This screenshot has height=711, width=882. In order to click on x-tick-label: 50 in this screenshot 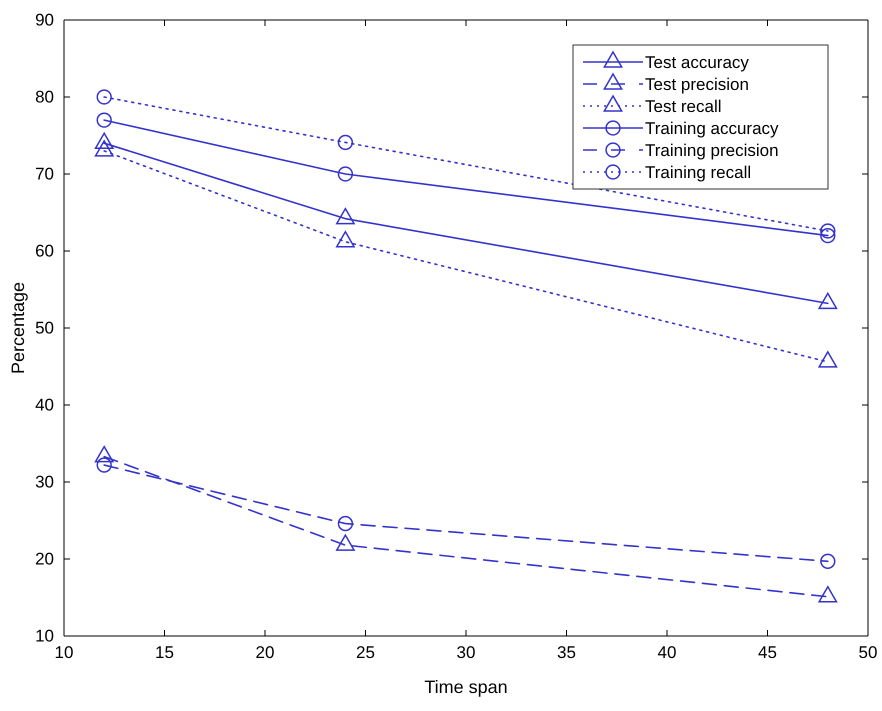, I will do `click(868, 652)`.